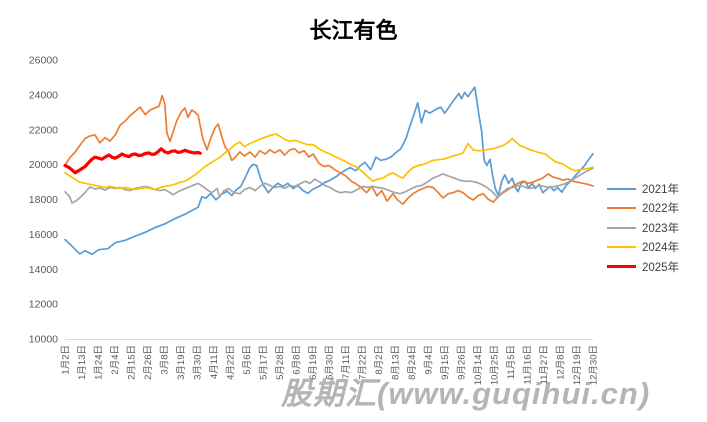  I want to click on x-axis-tick-label: 7月22日, so click(363, 362).